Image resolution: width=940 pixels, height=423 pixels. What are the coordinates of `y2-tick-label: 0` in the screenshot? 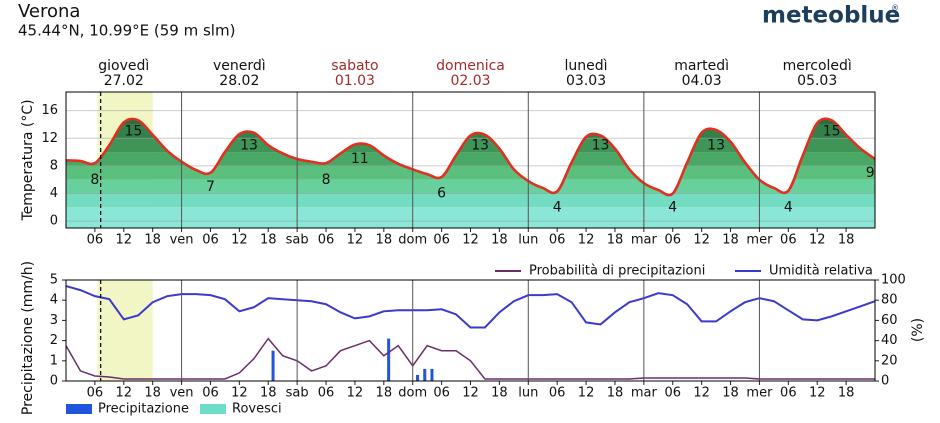 It's located at (885, 381).